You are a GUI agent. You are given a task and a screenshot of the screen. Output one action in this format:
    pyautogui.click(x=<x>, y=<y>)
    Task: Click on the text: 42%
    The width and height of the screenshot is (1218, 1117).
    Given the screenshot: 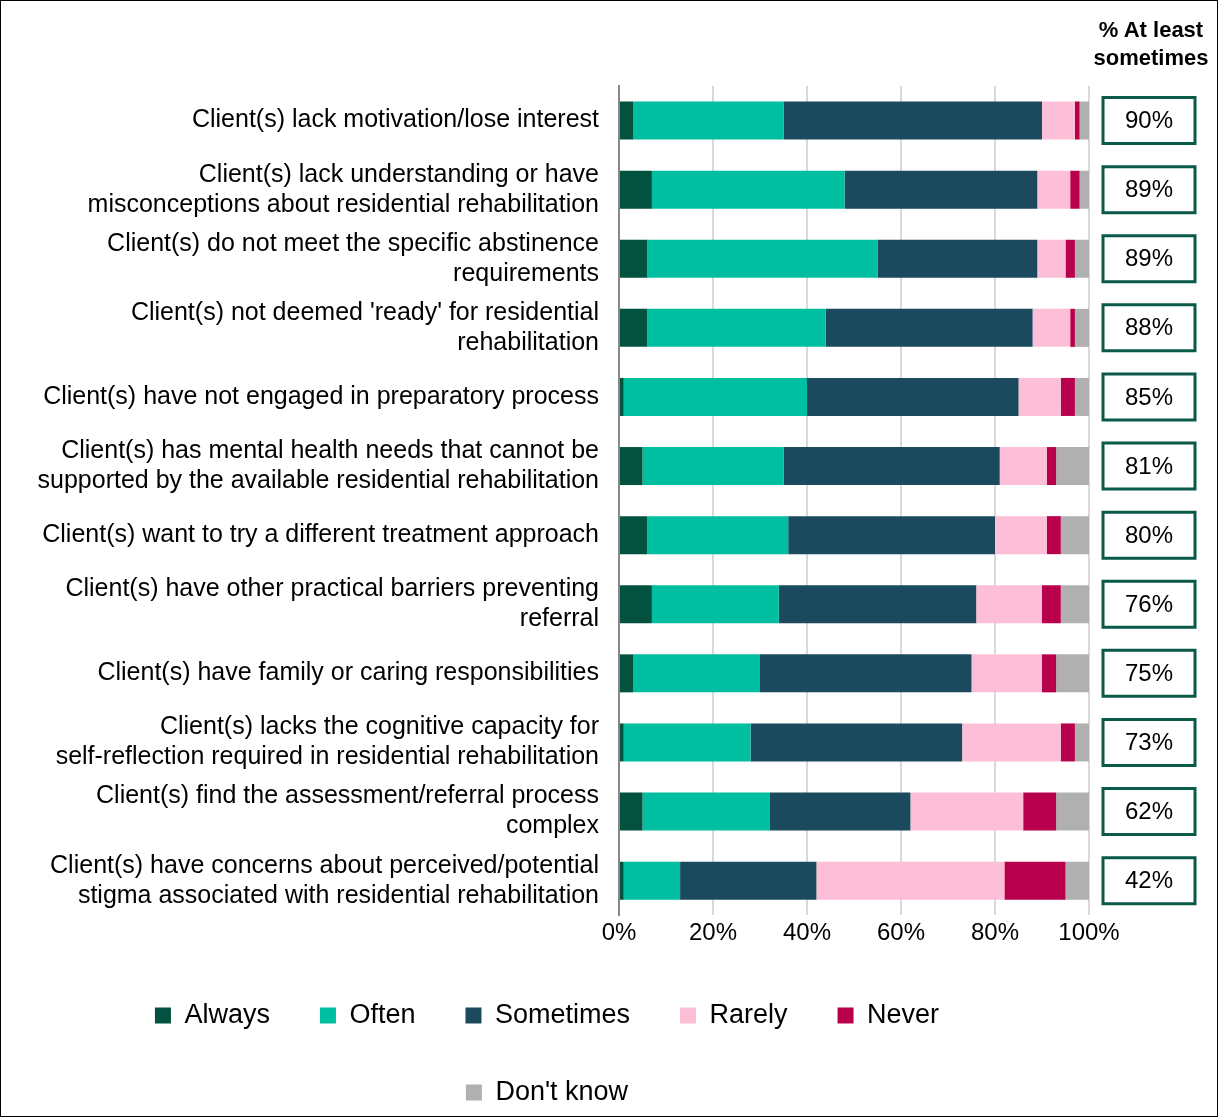 What is the action you would take?
    pyautogui.click(x=1149, y=880)
    